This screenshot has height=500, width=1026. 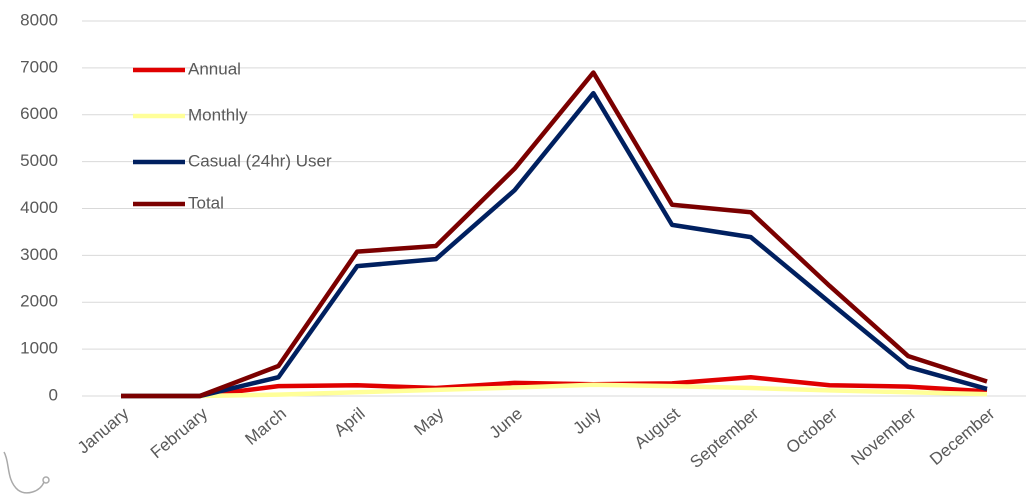 What do you see at coordinates (883, 436) in the screenshot?
I see `x-tick-label: November` at bounding box center [883, 436].